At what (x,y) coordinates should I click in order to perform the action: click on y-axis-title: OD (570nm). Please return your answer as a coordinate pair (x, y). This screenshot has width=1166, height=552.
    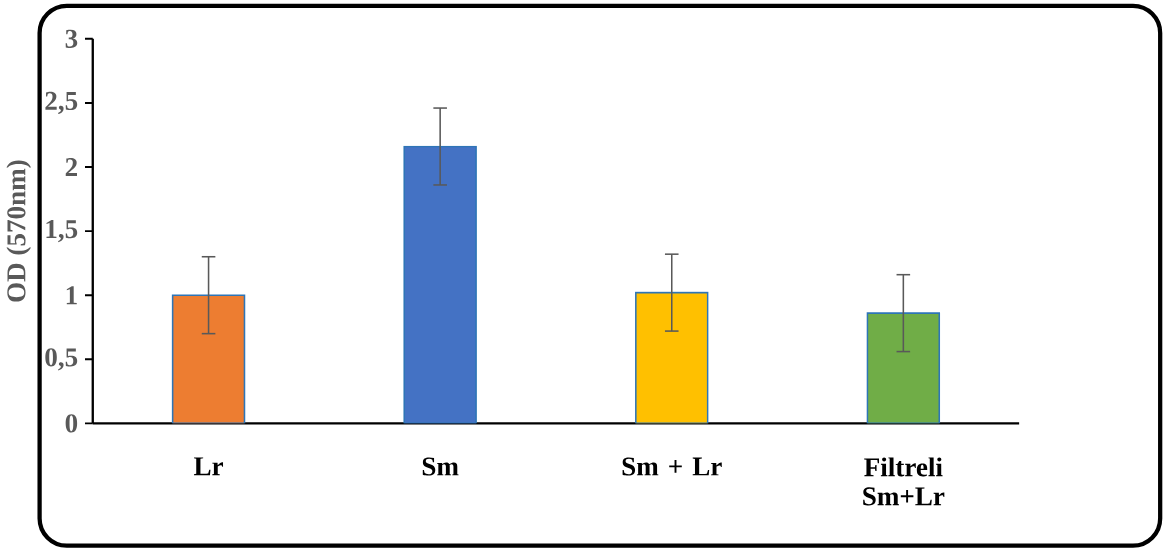
    Looking at the image, I should click on (19, 231).